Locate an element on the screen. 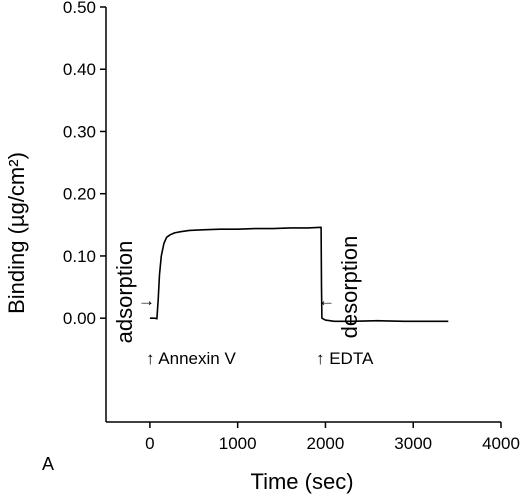  annexin-annotation: ↑ Annexin V is located at coordinates (191, 358).